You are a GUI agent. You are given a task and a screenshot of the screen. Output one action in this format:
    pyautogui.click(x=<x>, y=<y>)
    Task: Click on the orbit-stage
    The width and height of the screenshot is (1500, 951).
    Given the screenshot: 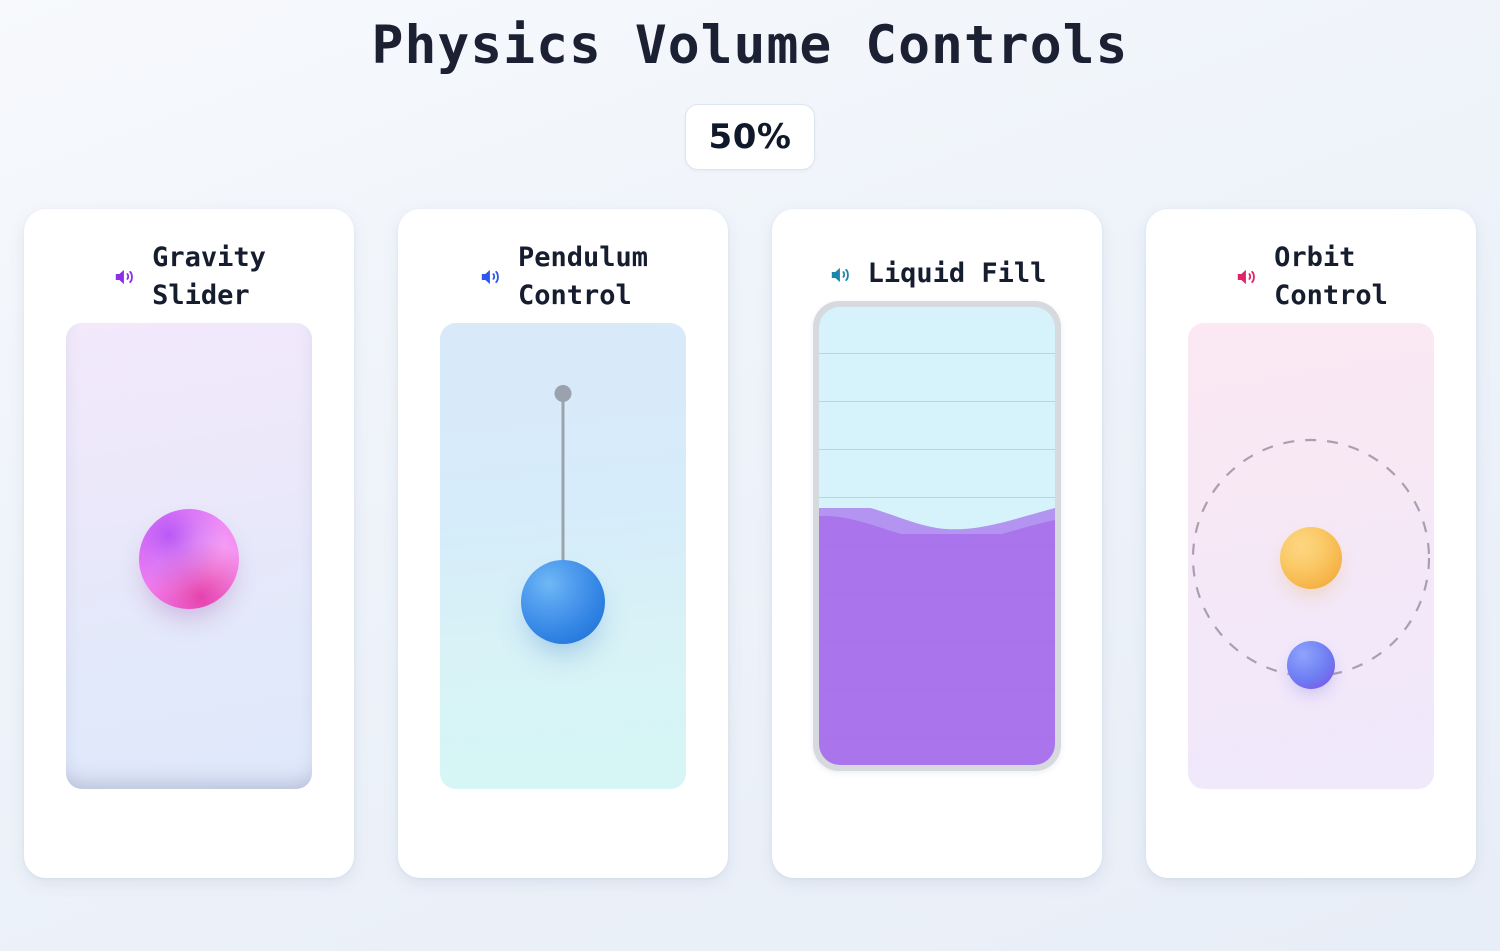 What is the action you would take?
    pyautogui.click(x=1311, y=556)
    